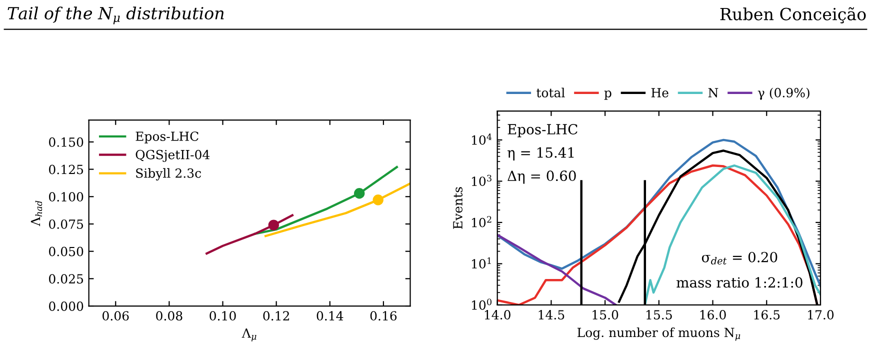 The width and height of the screenshot is (871, 345). What do you see at coordinates (66, 142) in the screenshot?
I see `y-tick-label: 0.150` at bounding box center [66, 142].